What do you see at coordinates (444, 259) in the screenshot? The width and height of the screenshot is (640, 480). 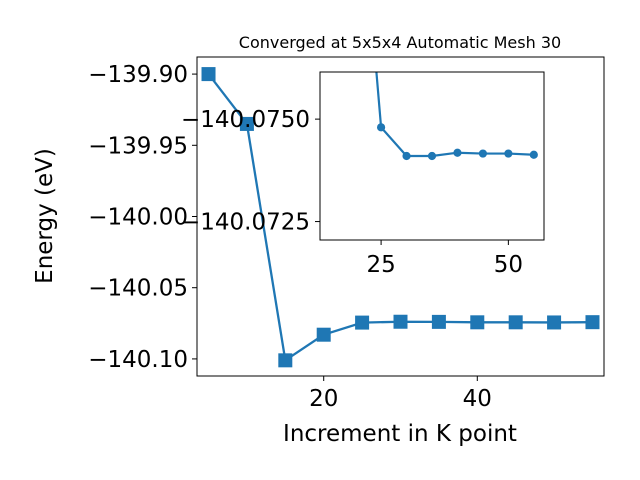 I see `inset-x-ticks: 25 50` at bounding box center [444, 259].